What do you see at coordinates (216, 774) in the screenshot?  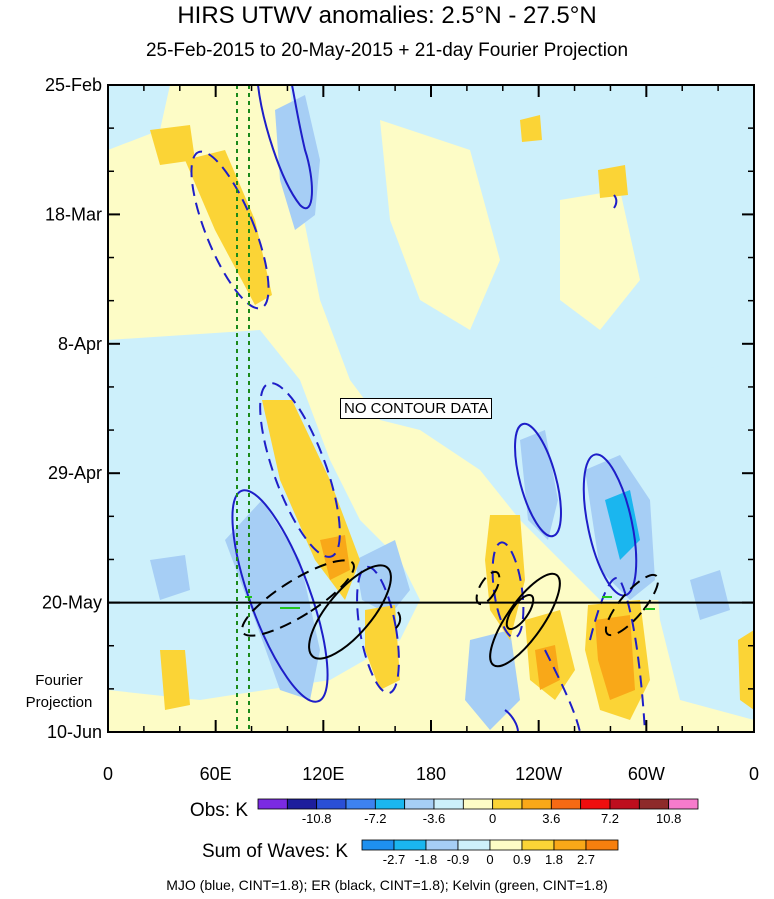 I see `x-tick-label: 60E` at bounding box center [216, 774].